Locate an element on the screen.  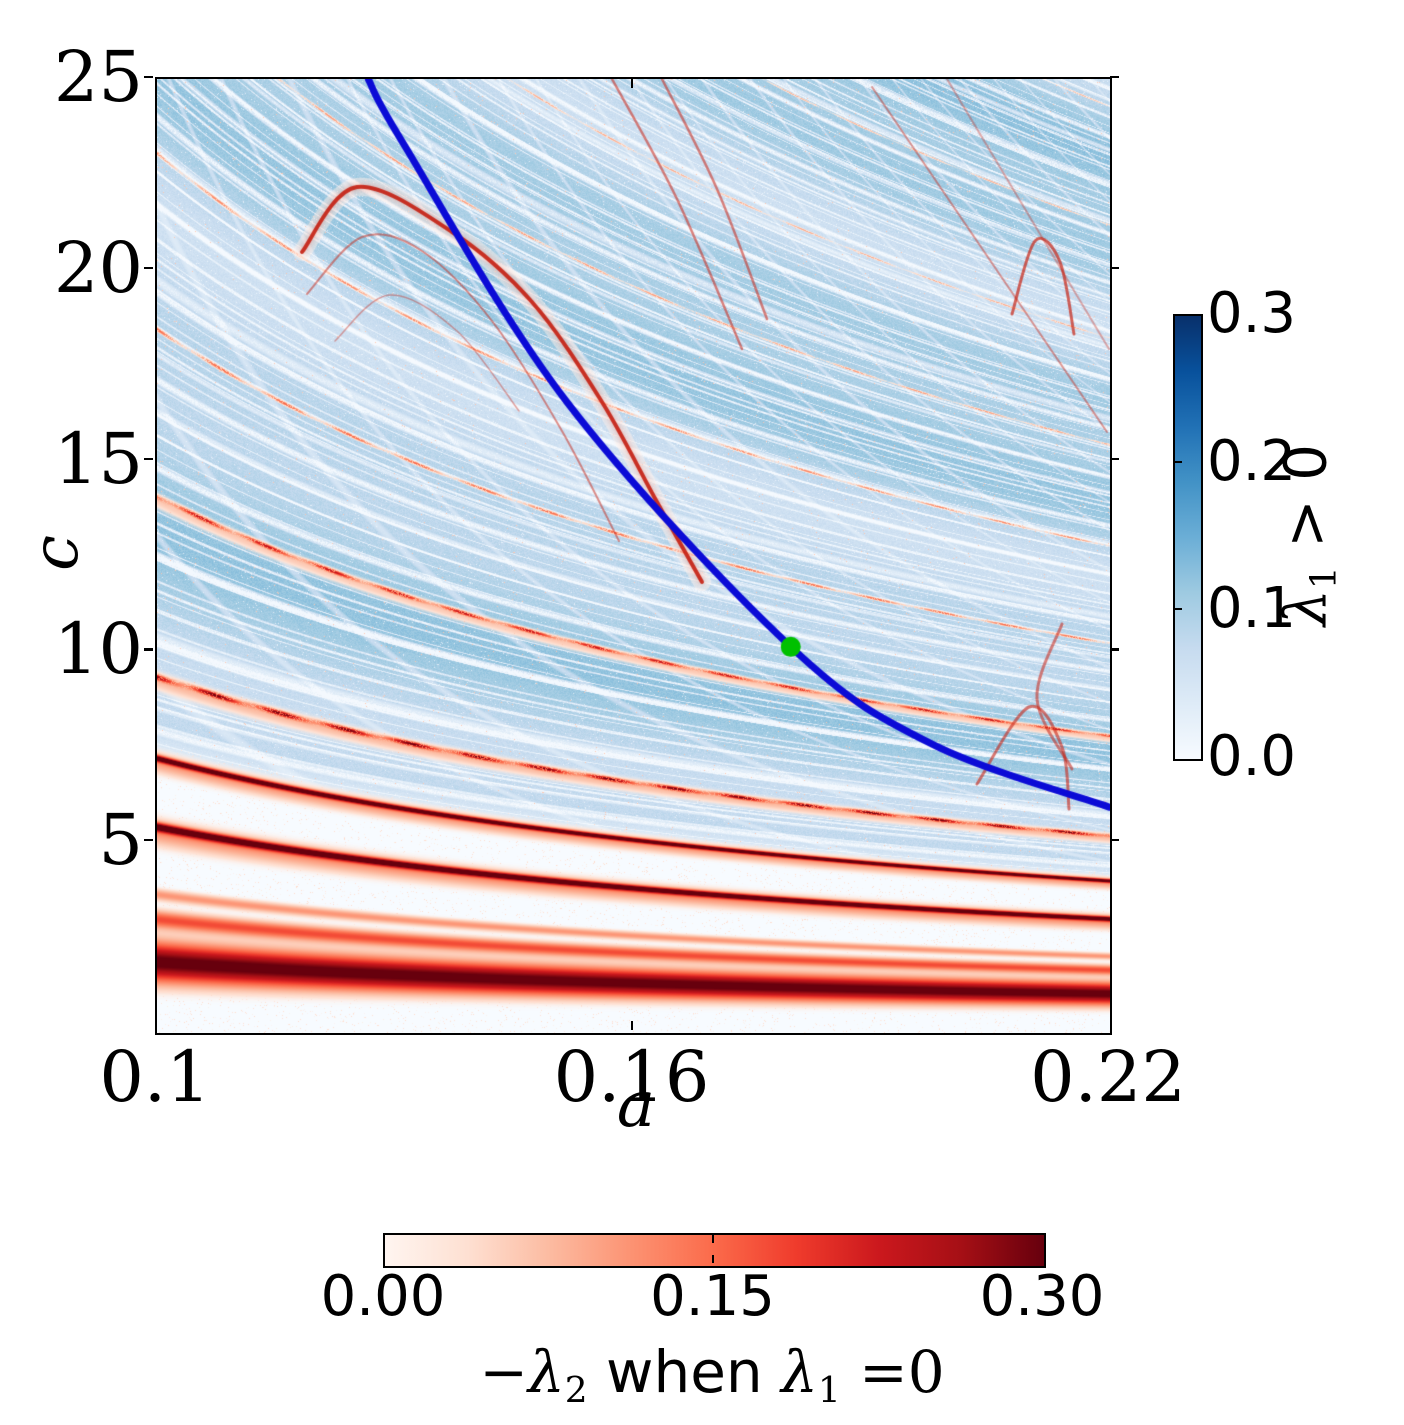
y-tick-label: 10 is located at coordinates (98, 649).